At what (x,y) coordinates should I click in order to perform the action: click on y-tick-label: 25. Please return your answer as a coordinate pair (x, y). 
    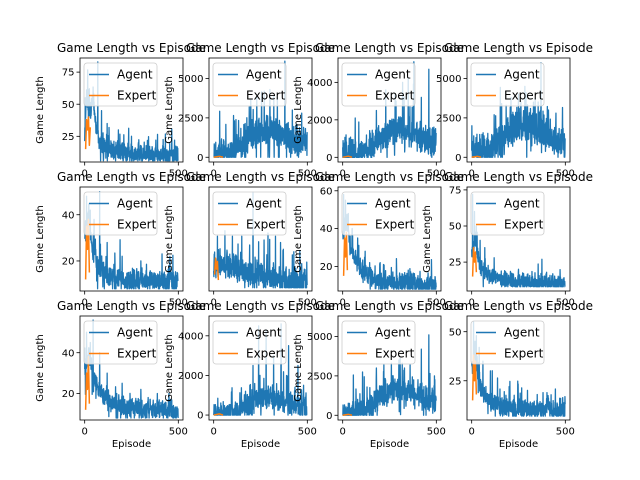
    Looking at the image, I should click on (455, 263).